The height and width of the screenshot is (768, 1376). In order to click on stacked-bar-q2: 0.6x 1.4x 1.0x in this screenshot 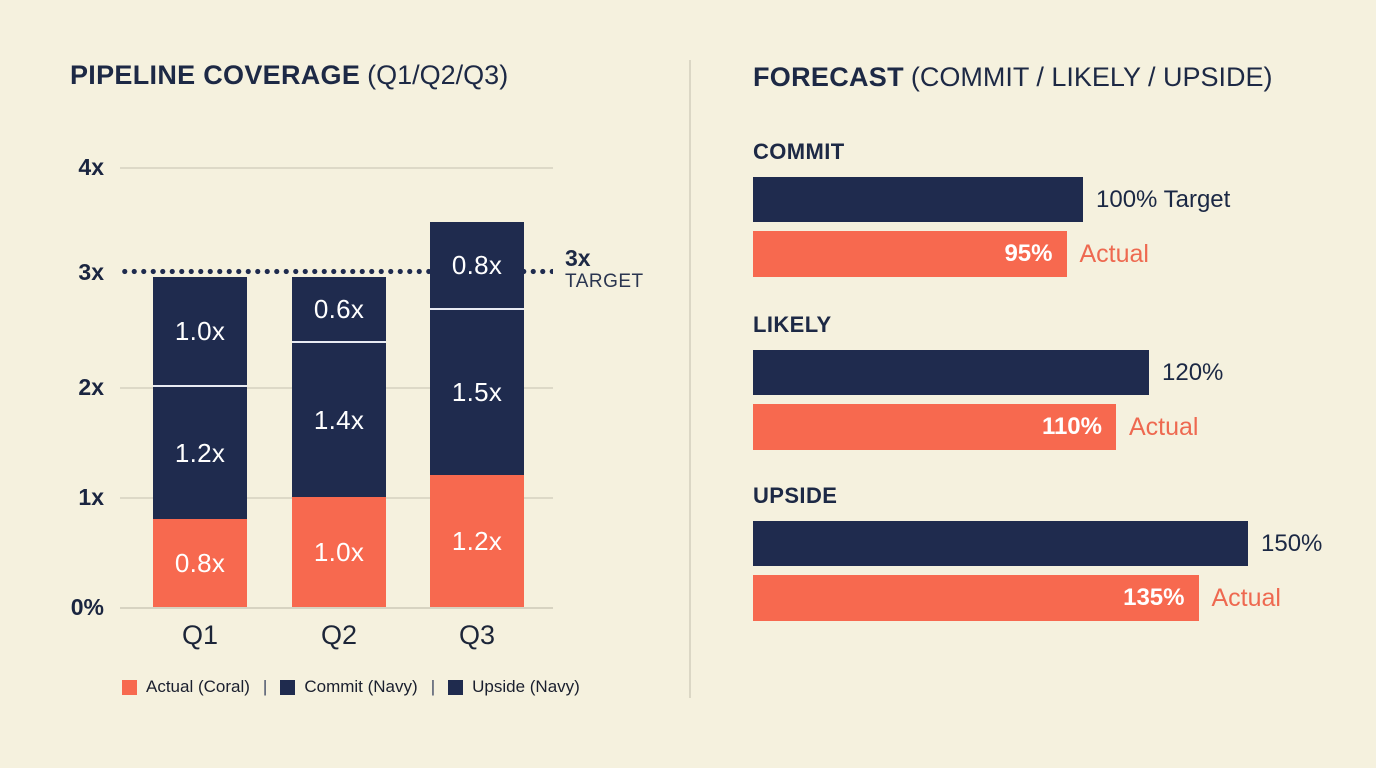, I will do `click(339, 442)`.